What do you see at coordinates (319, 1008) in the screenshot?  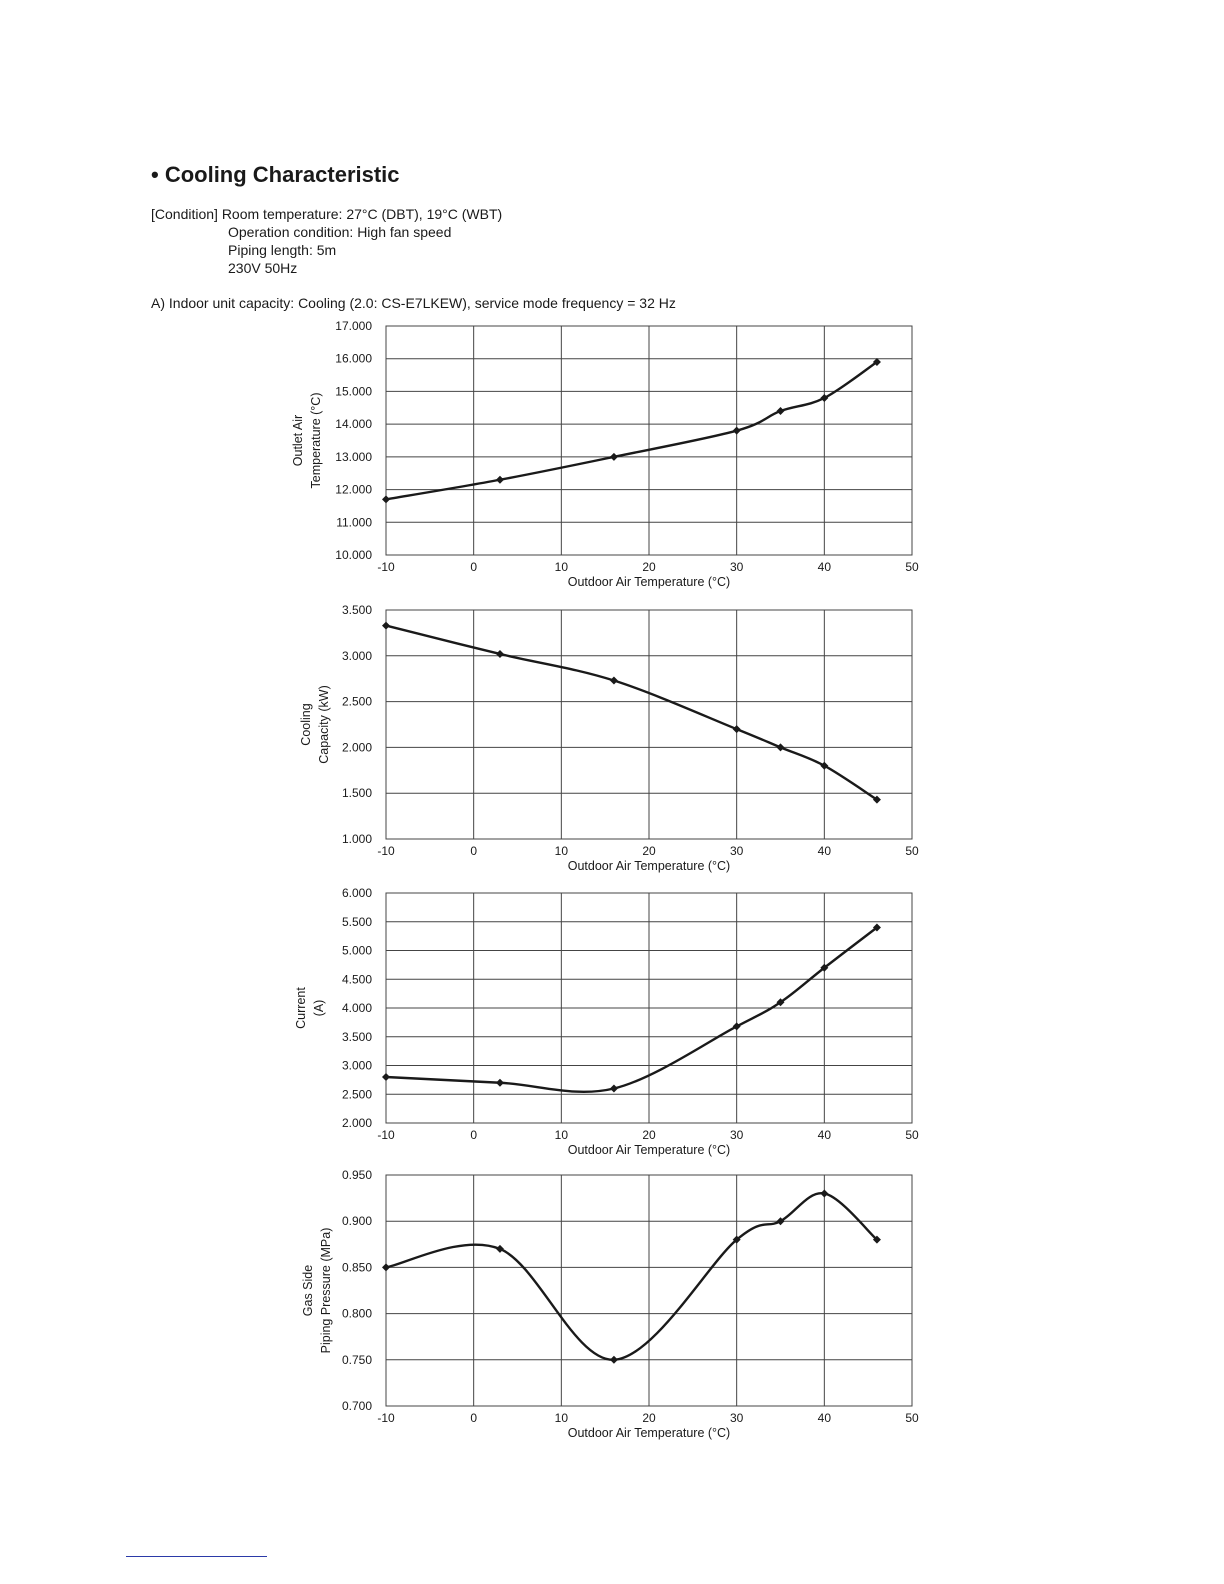 I see `y-axis-title: (A)` at bounding box center [319, 1008].